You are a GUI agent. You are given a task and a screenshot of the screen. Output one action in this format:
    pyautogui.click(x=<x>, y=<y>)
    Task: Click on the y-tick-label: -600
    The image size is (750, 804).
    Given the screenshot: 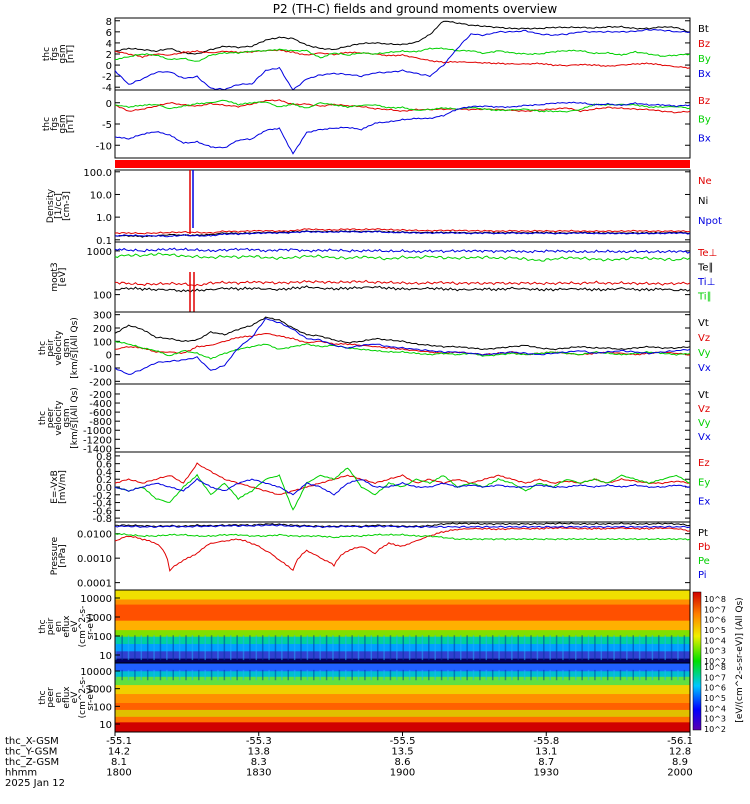 What is the action you would take?
    pyautogui.click(x=100, y=413)
    